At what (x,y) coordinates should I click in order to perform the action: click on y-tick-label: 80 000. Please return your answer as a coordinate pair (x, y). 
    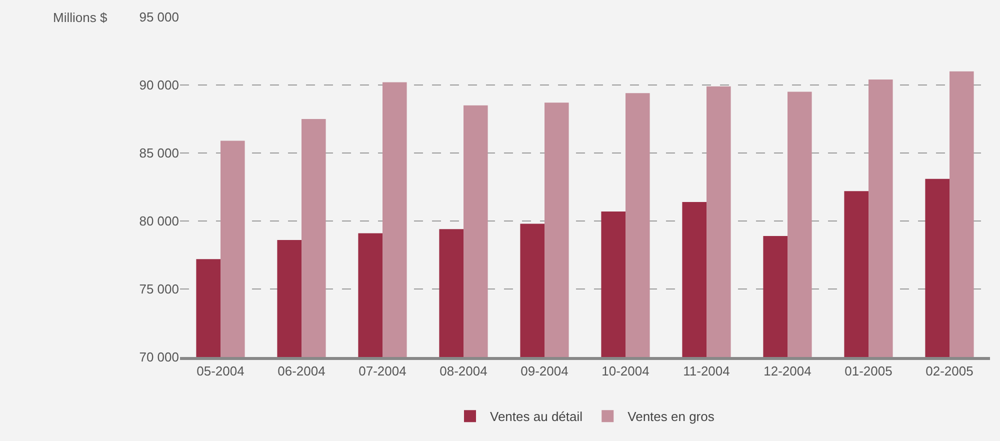
    Looking at the image, I should click on (159, 221).